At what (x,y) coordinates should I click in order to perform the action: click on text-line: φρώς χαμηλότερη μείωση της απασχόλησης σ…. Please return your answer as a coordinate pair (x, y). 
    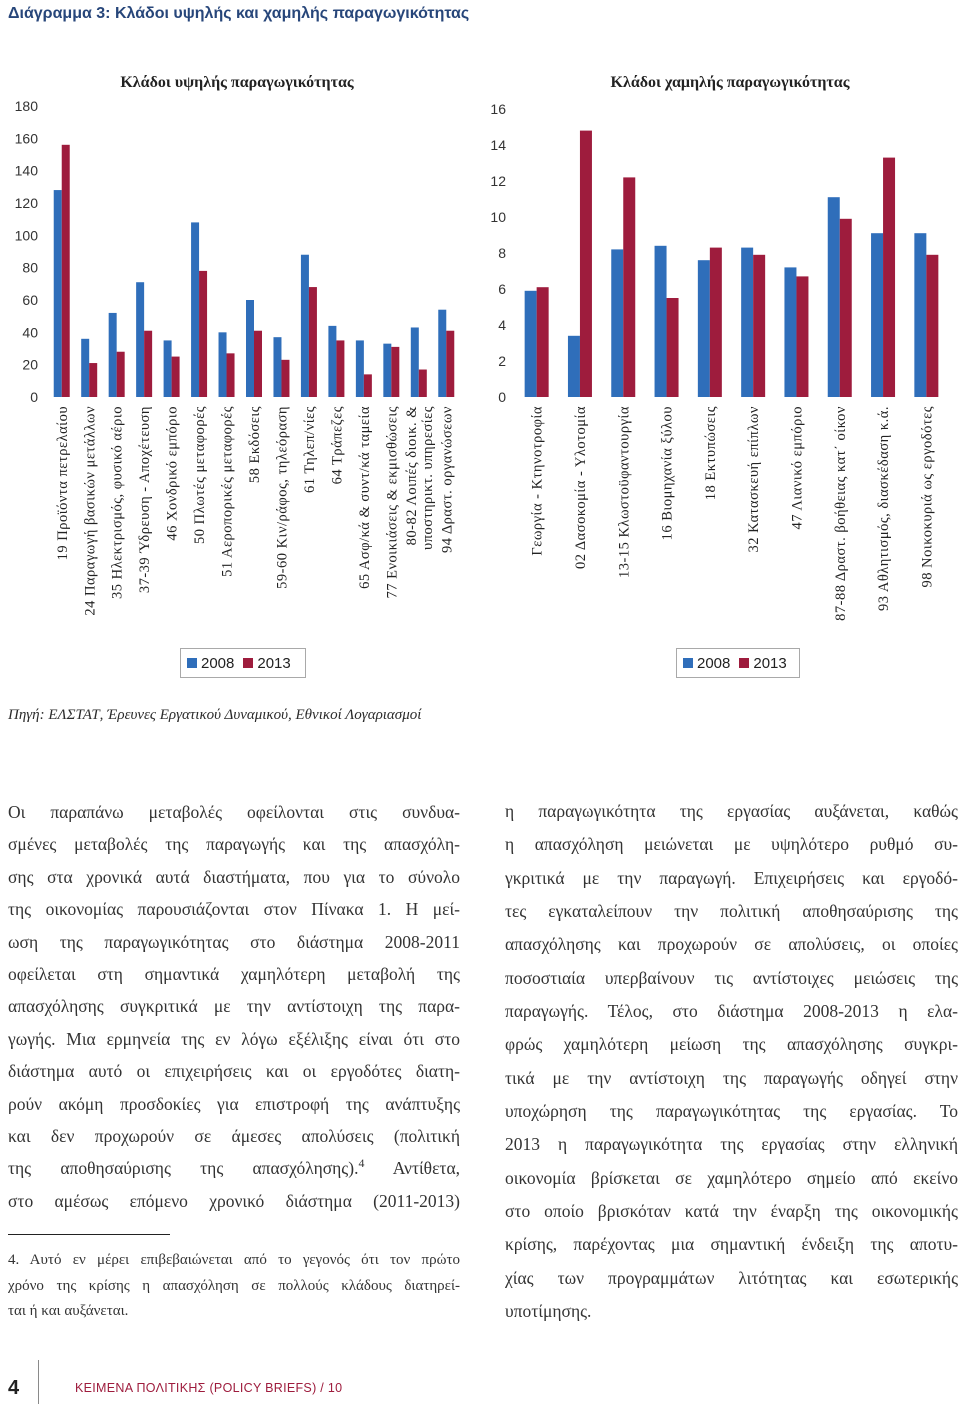
    Looking at the image, I should click on (731, 1044).